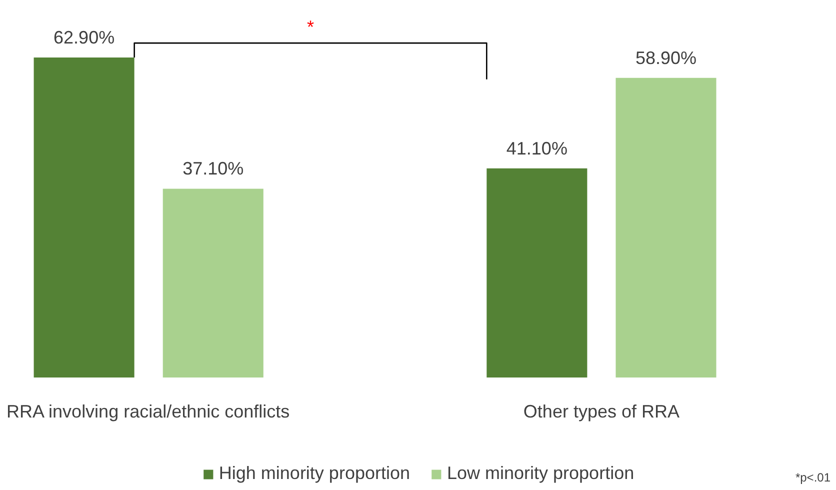  What do you see at coordinates (666, 58) in the screenshot?
I see `data-label: 58.90%` at bounding box center [666, 58].